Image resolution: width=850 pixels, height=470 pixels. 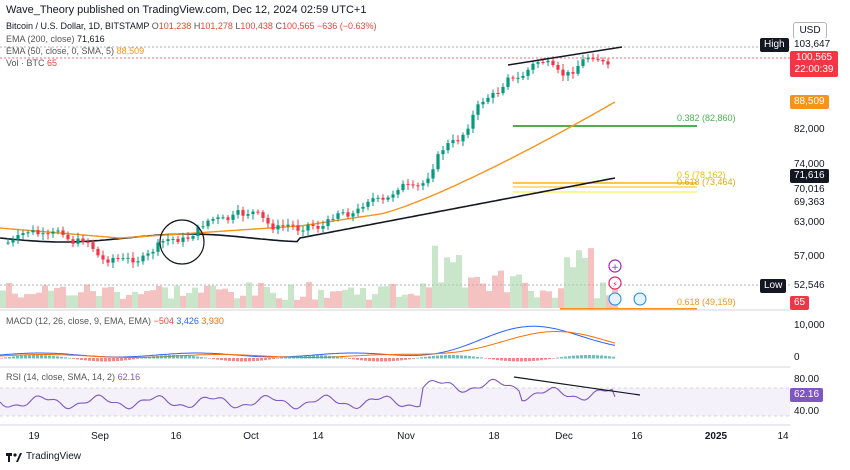 I want to click on x-tick: 16, so click(x=176, y=436).